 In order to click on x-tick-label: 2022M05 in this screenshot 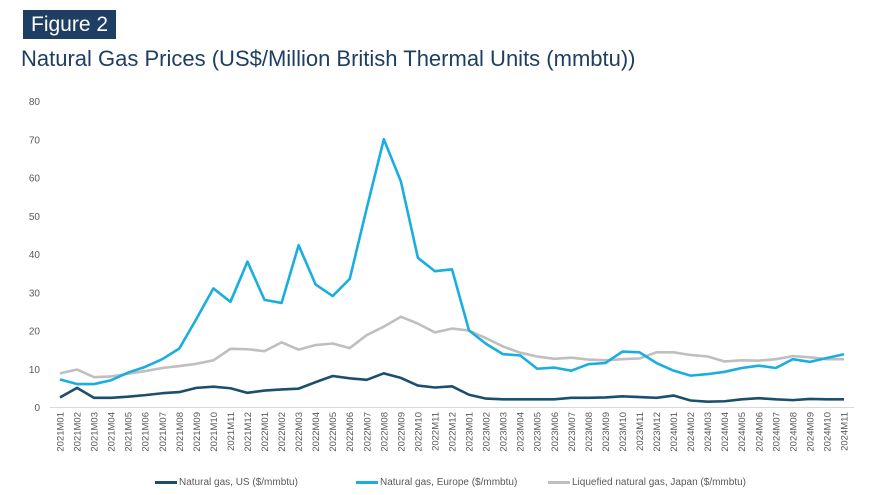, I will do `click(333, 432)`.